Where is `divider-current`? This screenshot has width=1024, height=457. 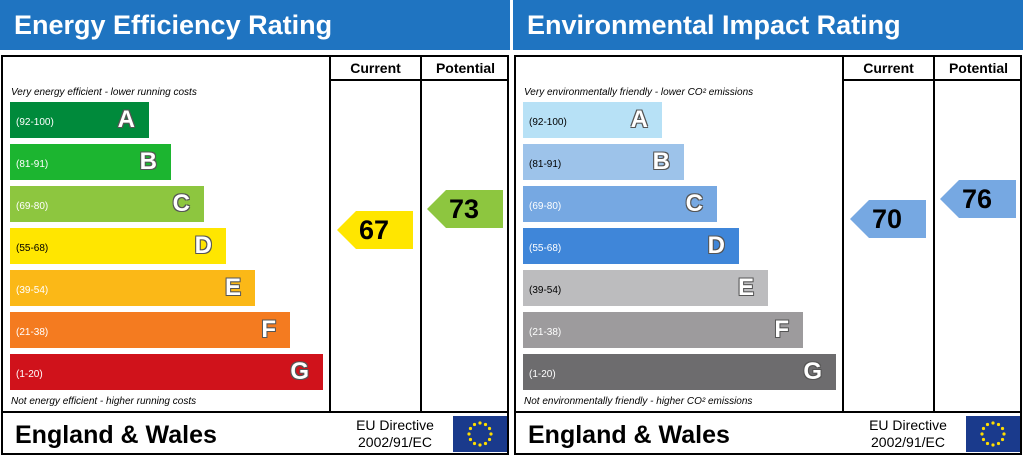
divider-current is located at coordinates (843, 235).